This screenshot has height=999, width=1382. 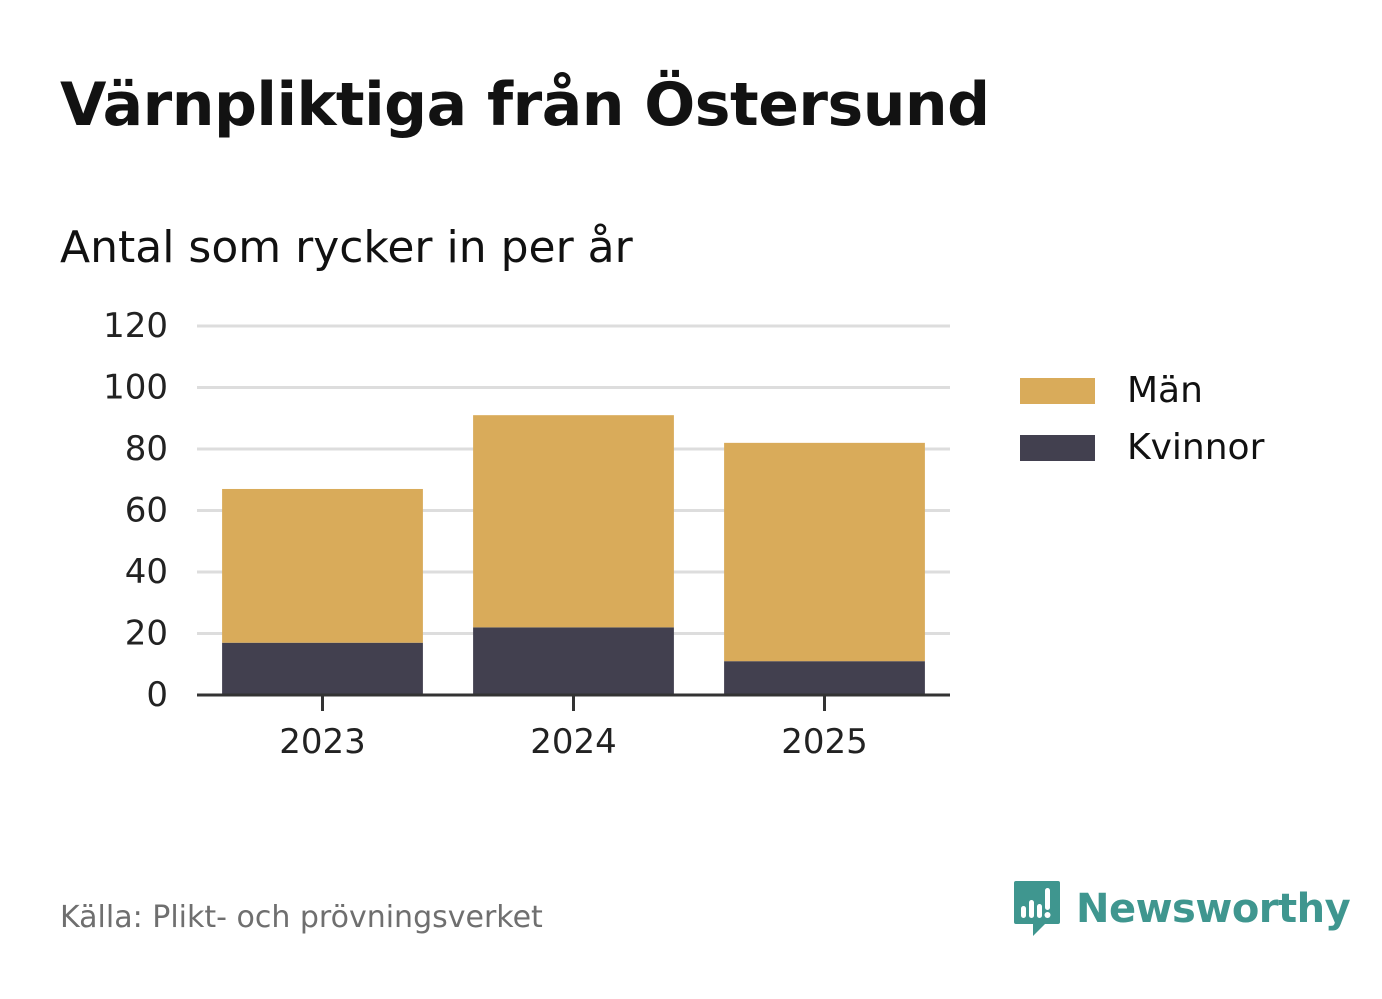 What do you see at coordinates (322, 565) in the screenshot?
I see `bar-man-2023` at bounding box center [322, 565].